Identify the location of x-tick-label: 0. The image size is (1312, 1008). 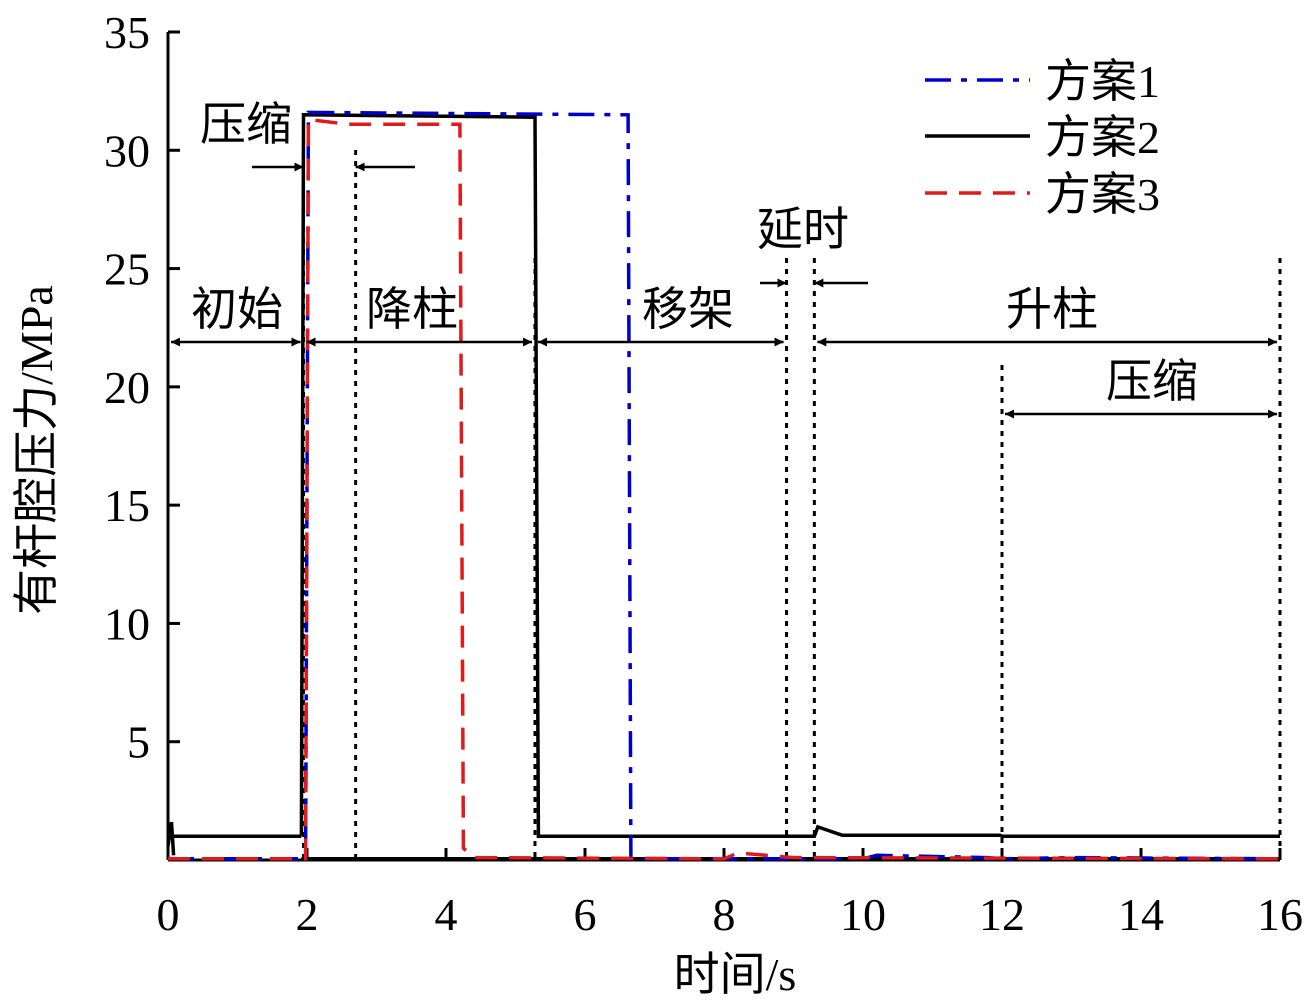
(168, 914).